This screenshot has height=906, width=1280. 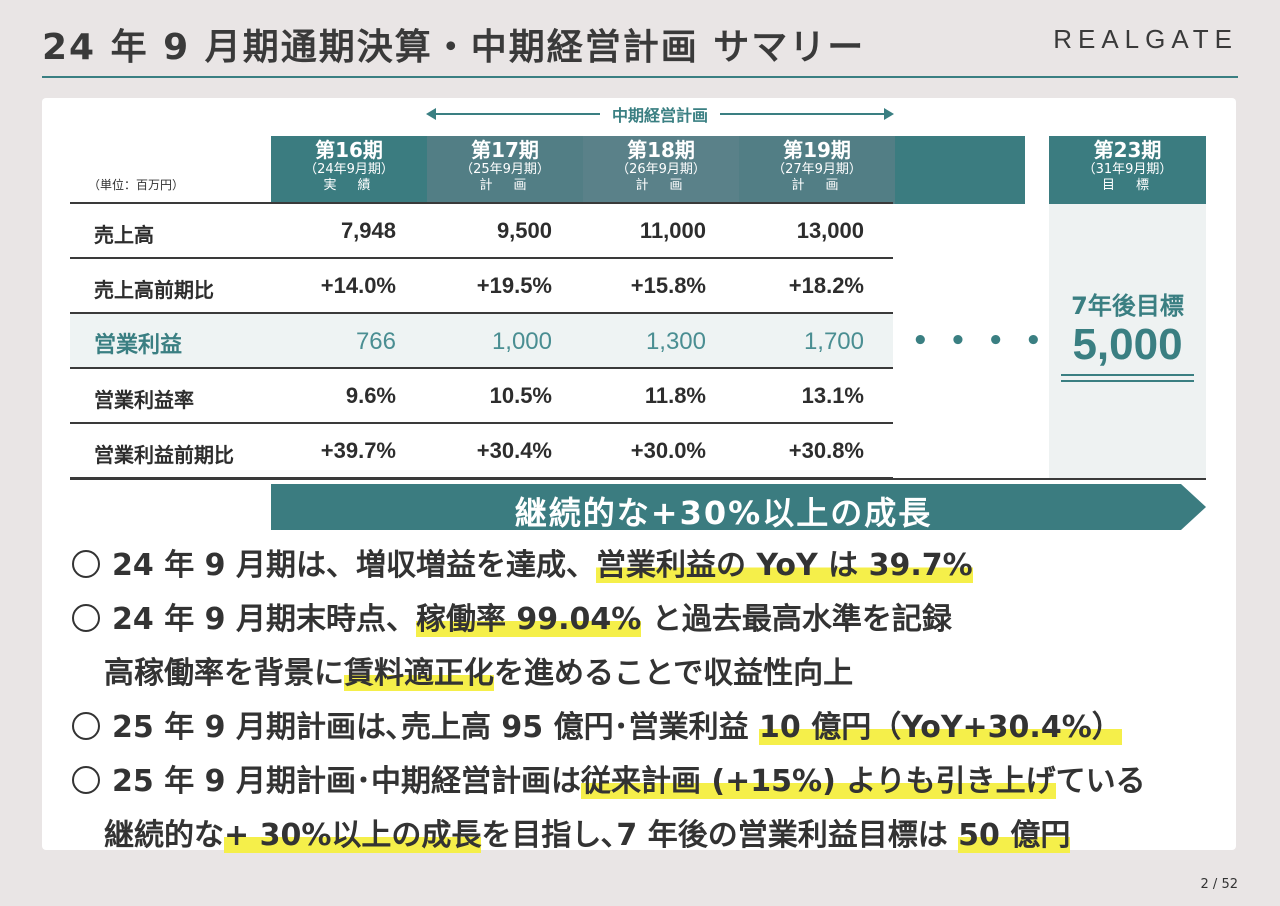 I want to click on highlighted-text: 50 億円, so click(x=1014, y=835).